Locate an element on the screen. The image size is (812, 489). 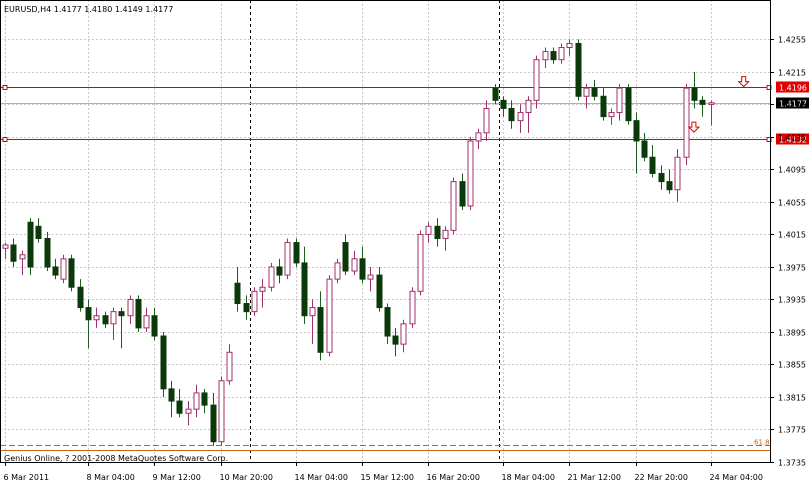
y-tick-label: 1.3855 is located at coordinates (792, 365).